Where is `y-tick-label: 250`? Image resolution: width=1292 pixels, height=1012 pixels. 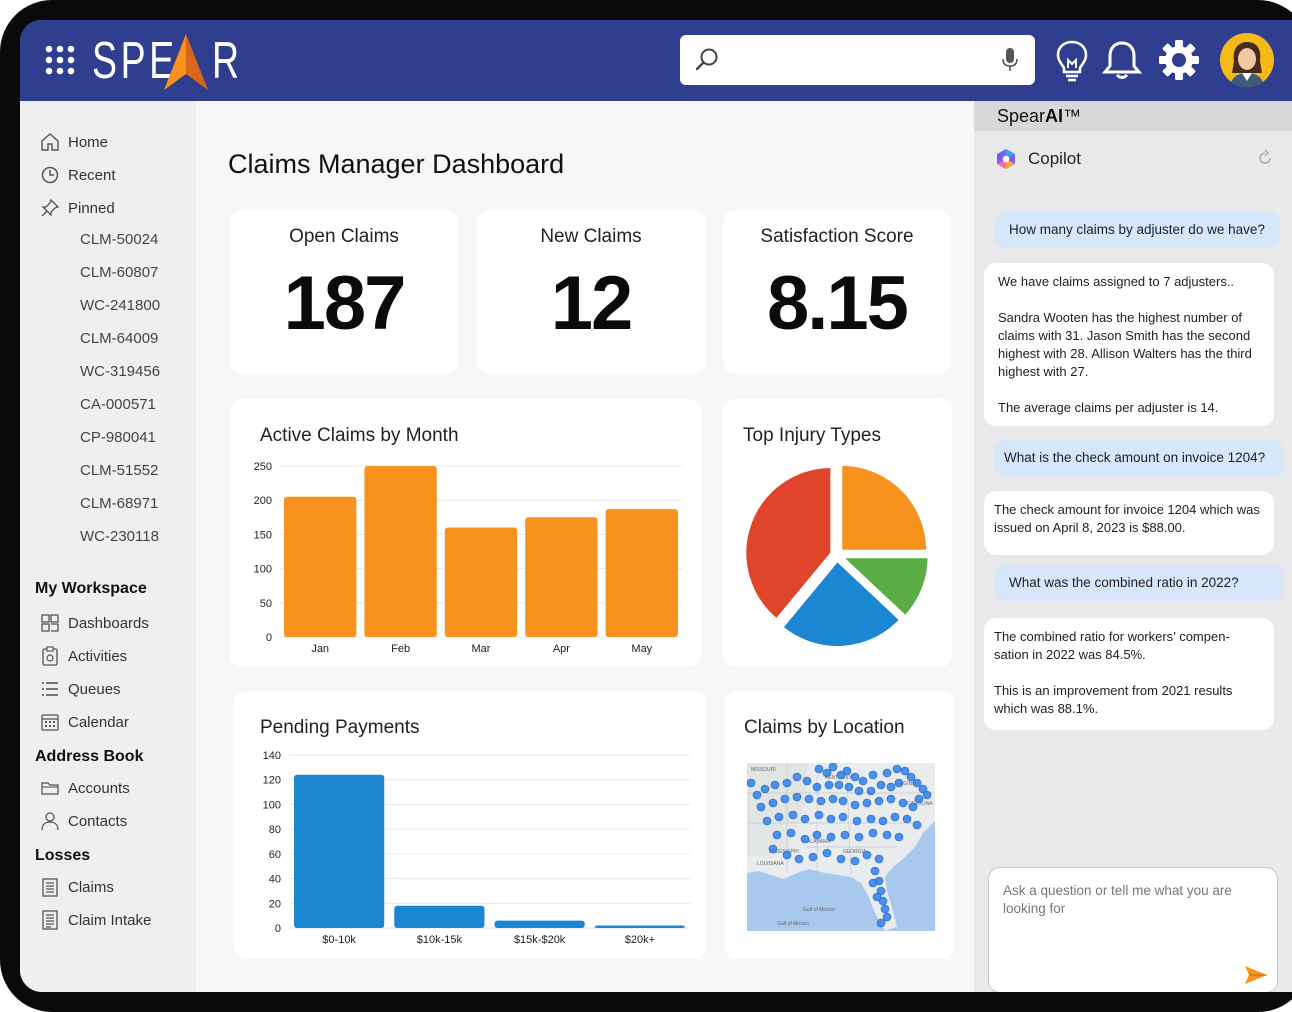 y-tick-label: 250 is located at coordinates (263, 467).